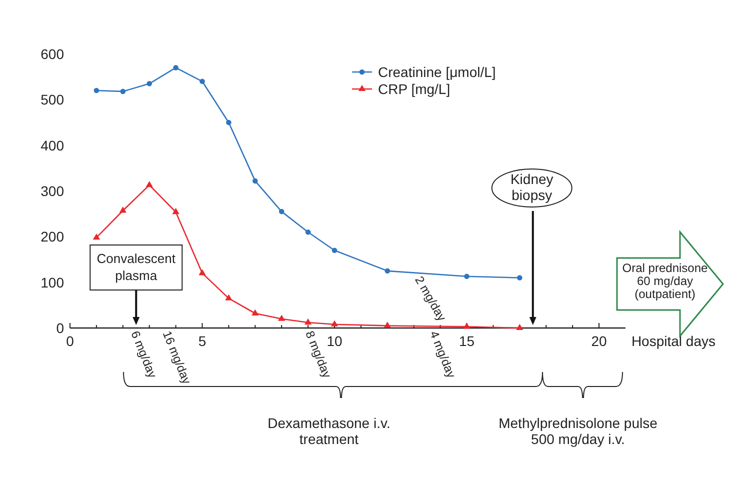  Describe the element at coordinates (202, 341) in the screenshot. I see `x-tick-label: 5` at that location.